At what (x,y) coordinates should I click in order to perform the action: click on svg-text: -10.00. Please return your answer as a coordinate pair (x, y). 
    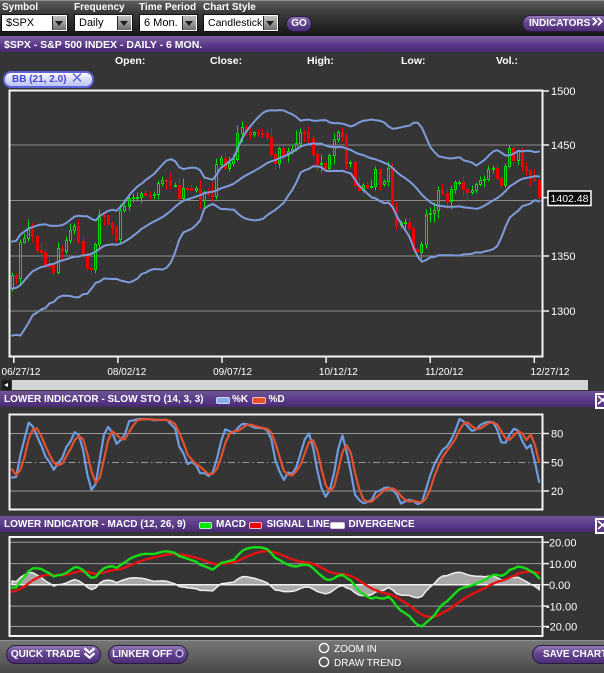
    Looking at the image, I should click on (561, 607).